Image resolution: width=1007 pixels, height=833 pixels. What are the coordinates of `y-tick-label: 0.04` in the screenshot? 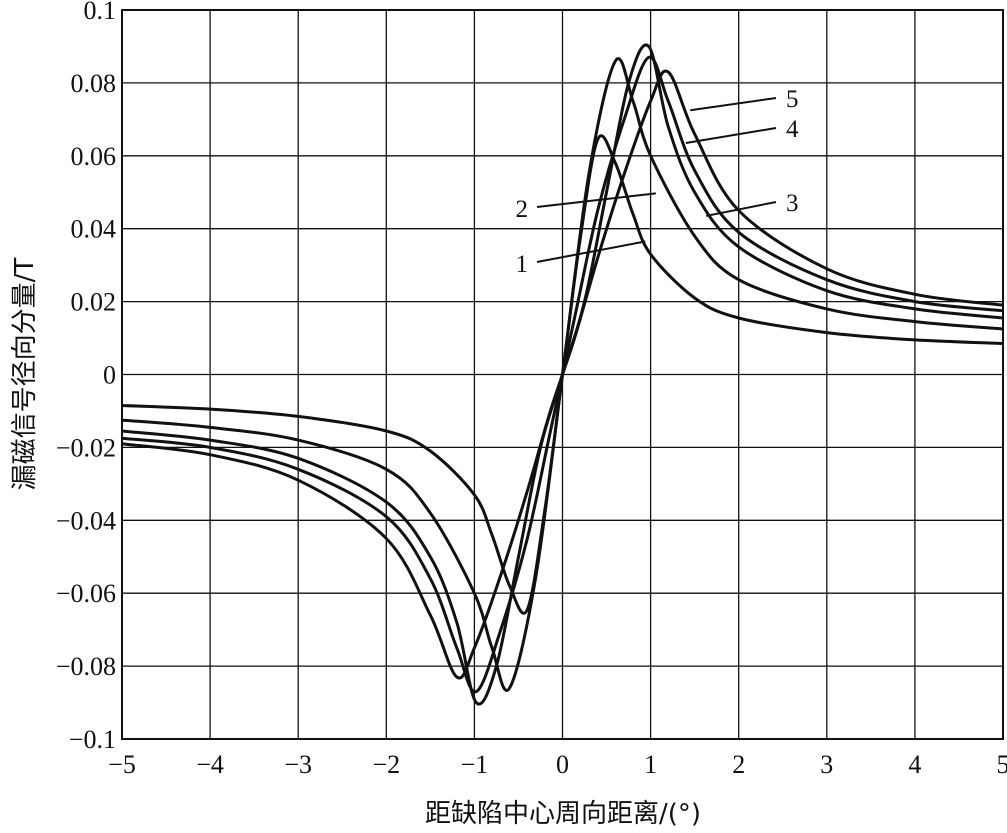 It's located at (94, 229).